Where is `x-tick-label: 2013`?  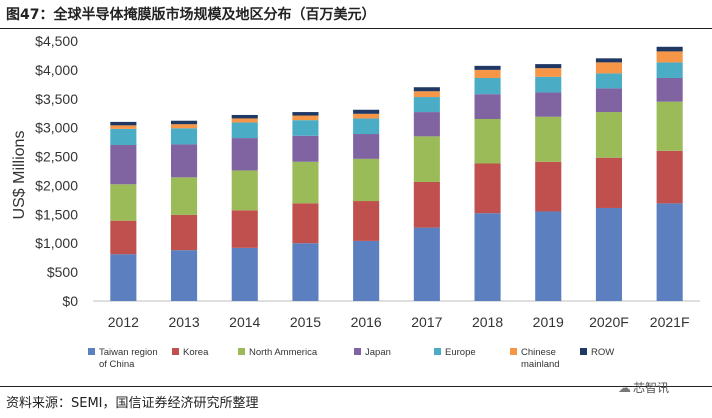
x-tick-label: 2013 is located at coordinates (183, 322).